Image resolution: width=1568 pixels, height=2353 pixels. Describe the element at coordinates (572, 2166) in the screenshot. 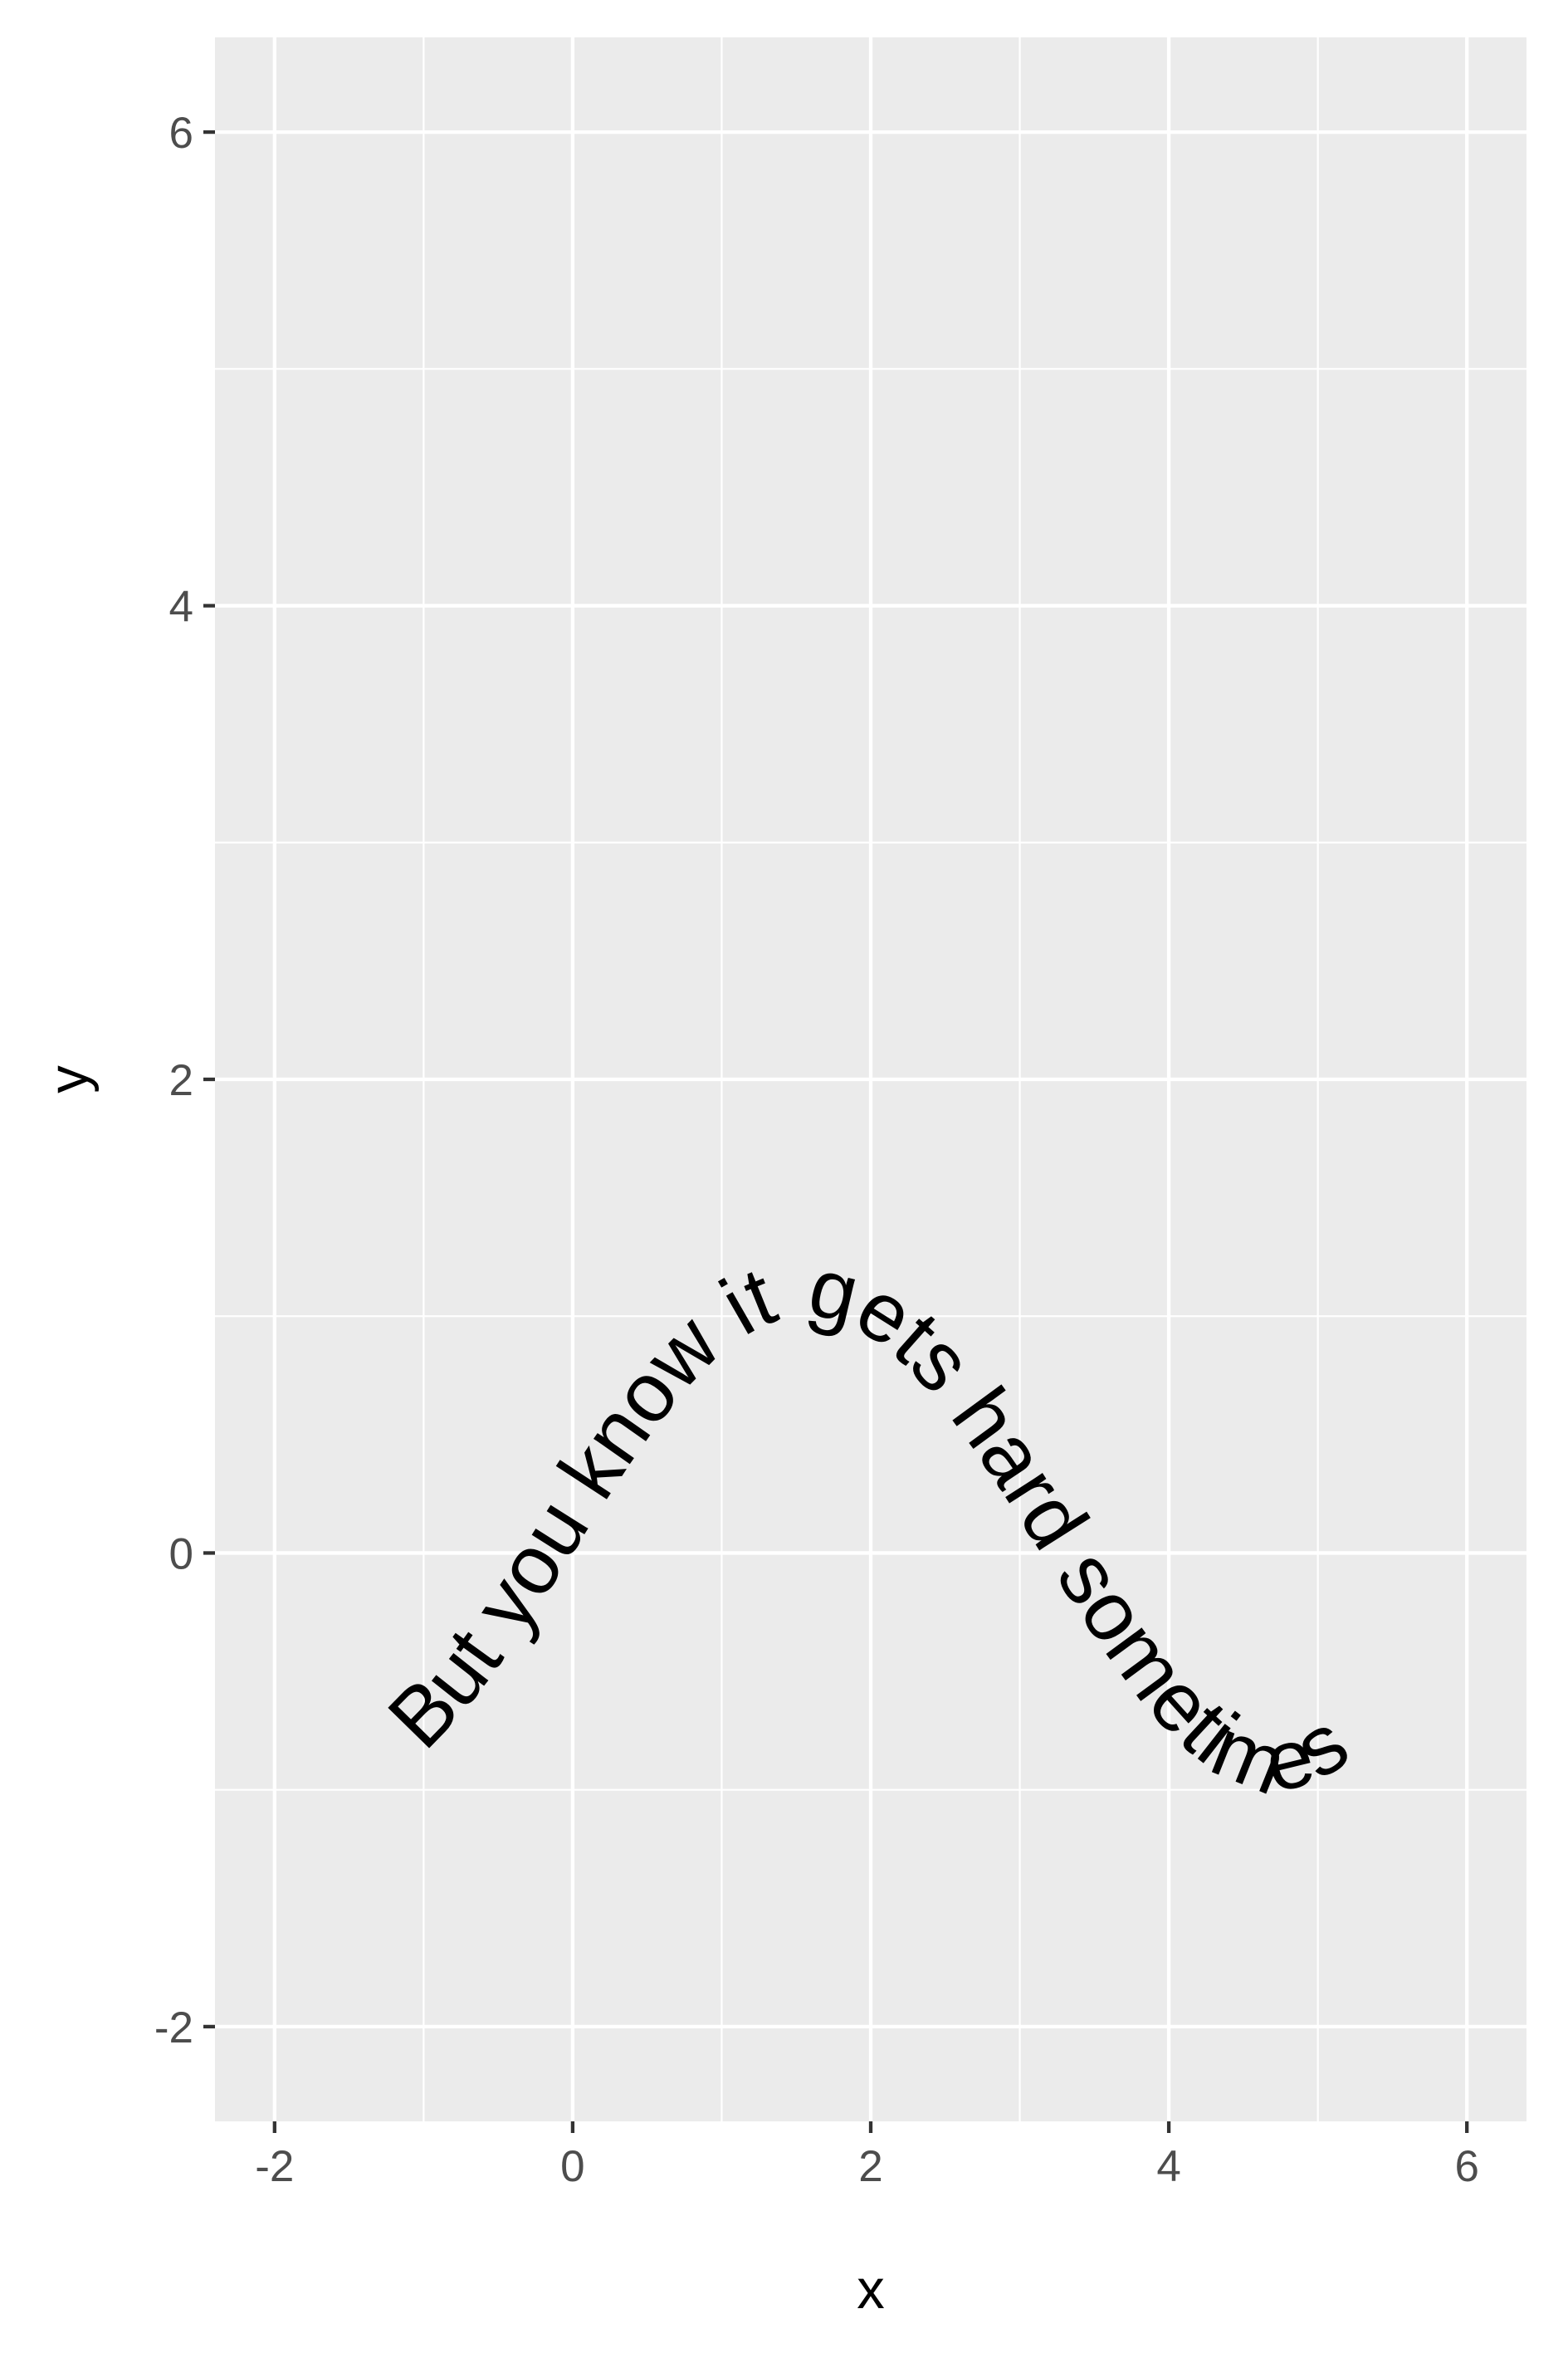

I see `x-tick-label: 0` at that location.